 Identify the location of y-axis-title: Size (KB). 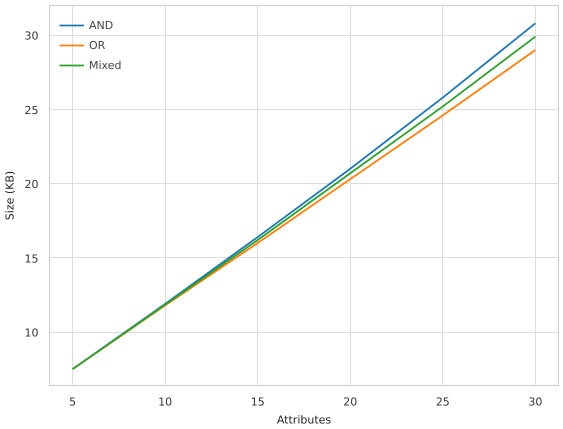
(10, 195).